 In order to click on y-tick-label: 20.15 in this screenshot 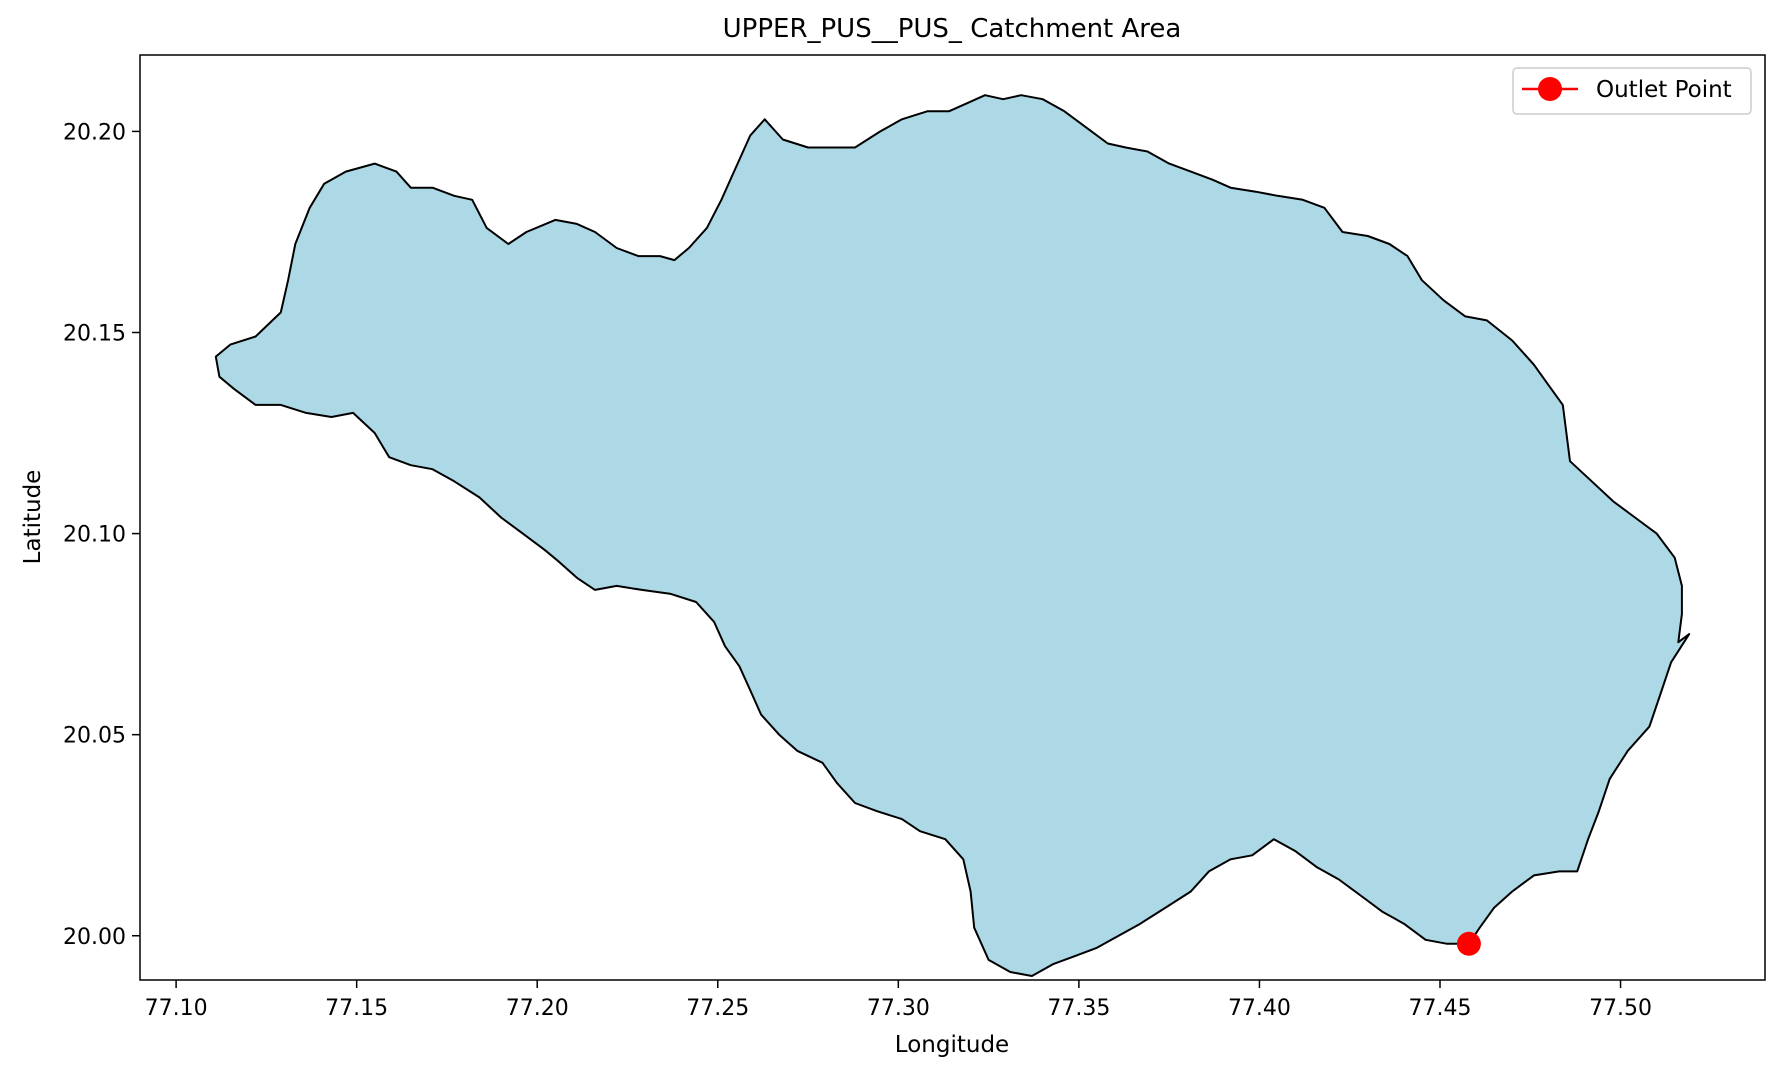, I will do `click(94, 334)`.